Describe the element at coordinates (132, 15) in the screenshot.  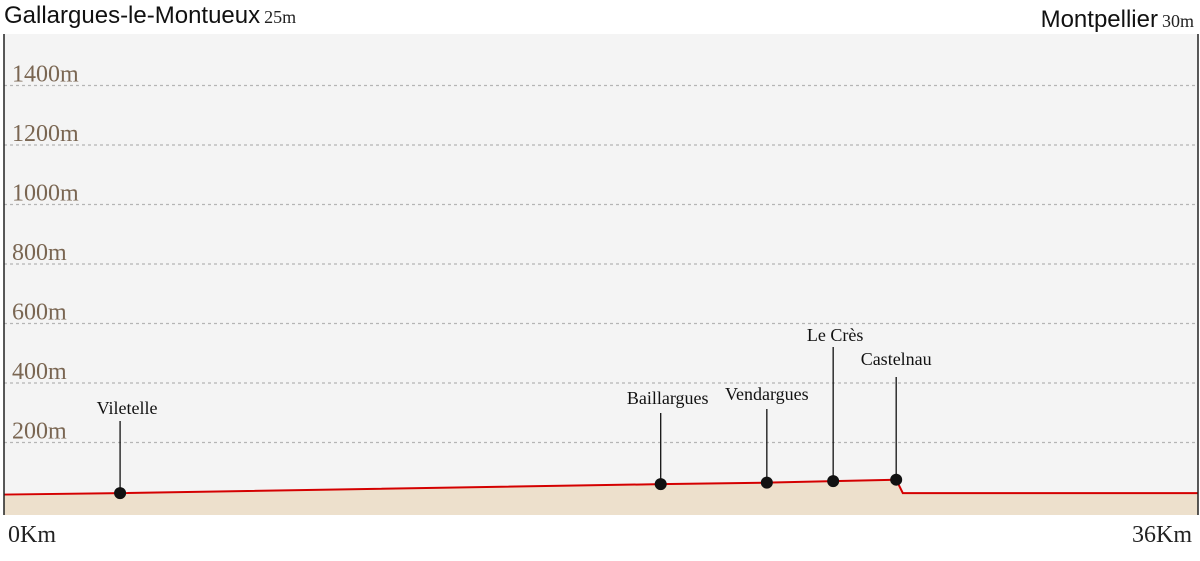
I see `start-location-name: Gallargues-le-Montueux` at that location.